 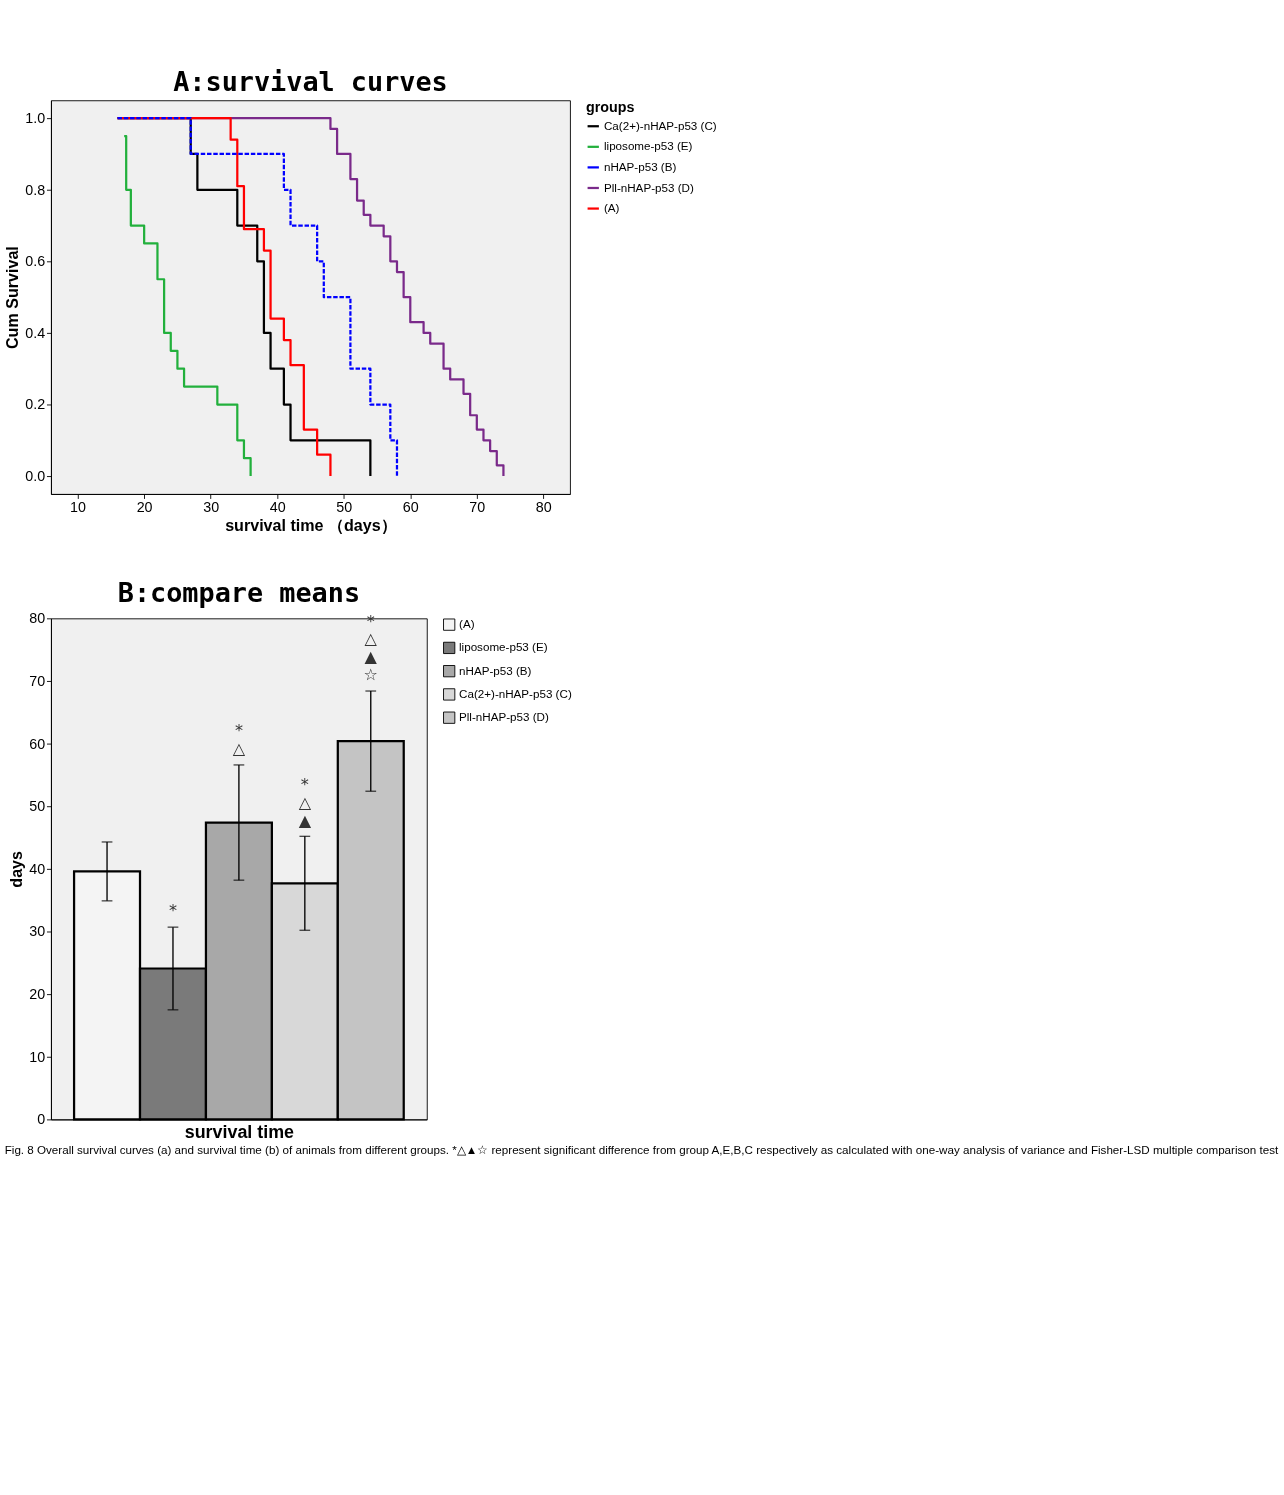 I want to click on y-axis-title: Cum Survival, so click(x=12, y=298).